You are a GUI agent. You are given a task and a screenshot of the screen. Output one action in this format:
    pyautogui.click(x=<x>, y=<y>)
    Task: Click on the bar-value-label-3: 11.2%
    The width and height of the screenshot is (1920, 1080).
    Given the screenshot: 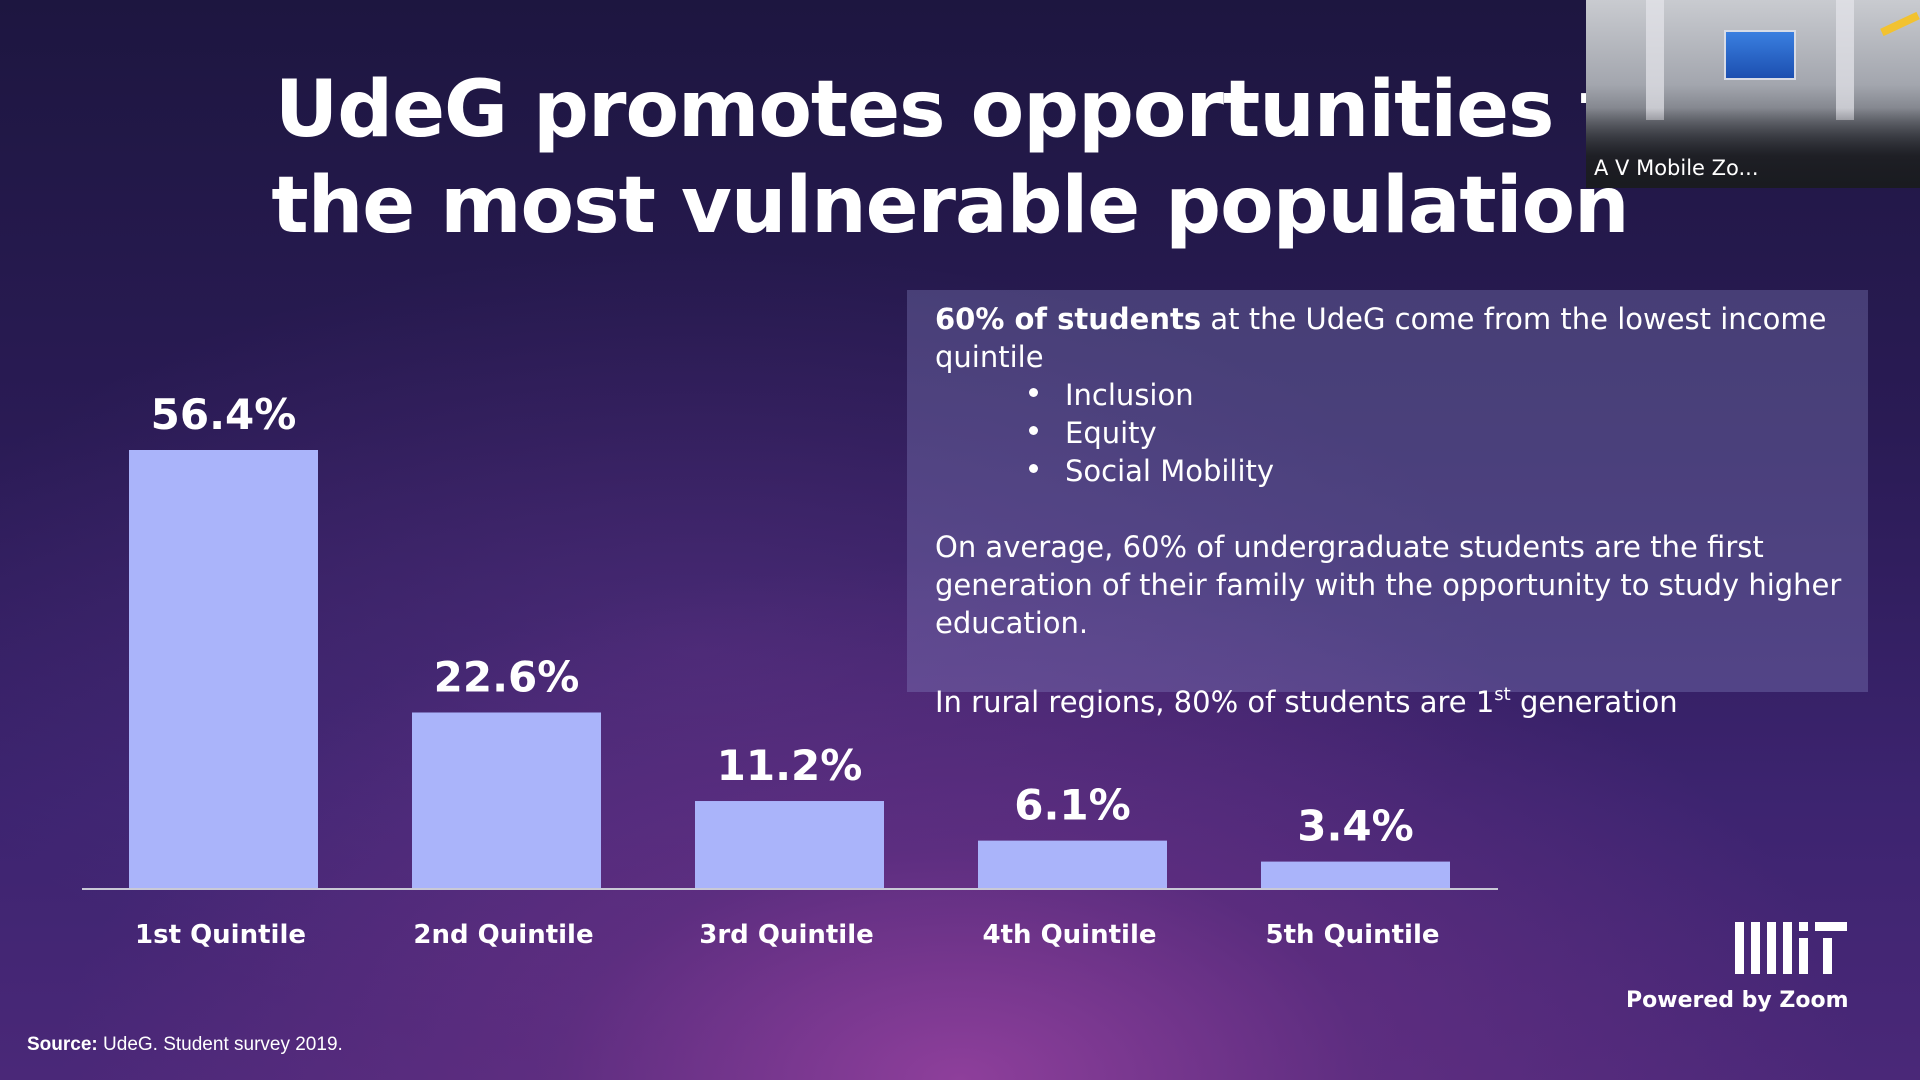 What is the action you would take?
    pyautogui.click(x=790, y=765)
    